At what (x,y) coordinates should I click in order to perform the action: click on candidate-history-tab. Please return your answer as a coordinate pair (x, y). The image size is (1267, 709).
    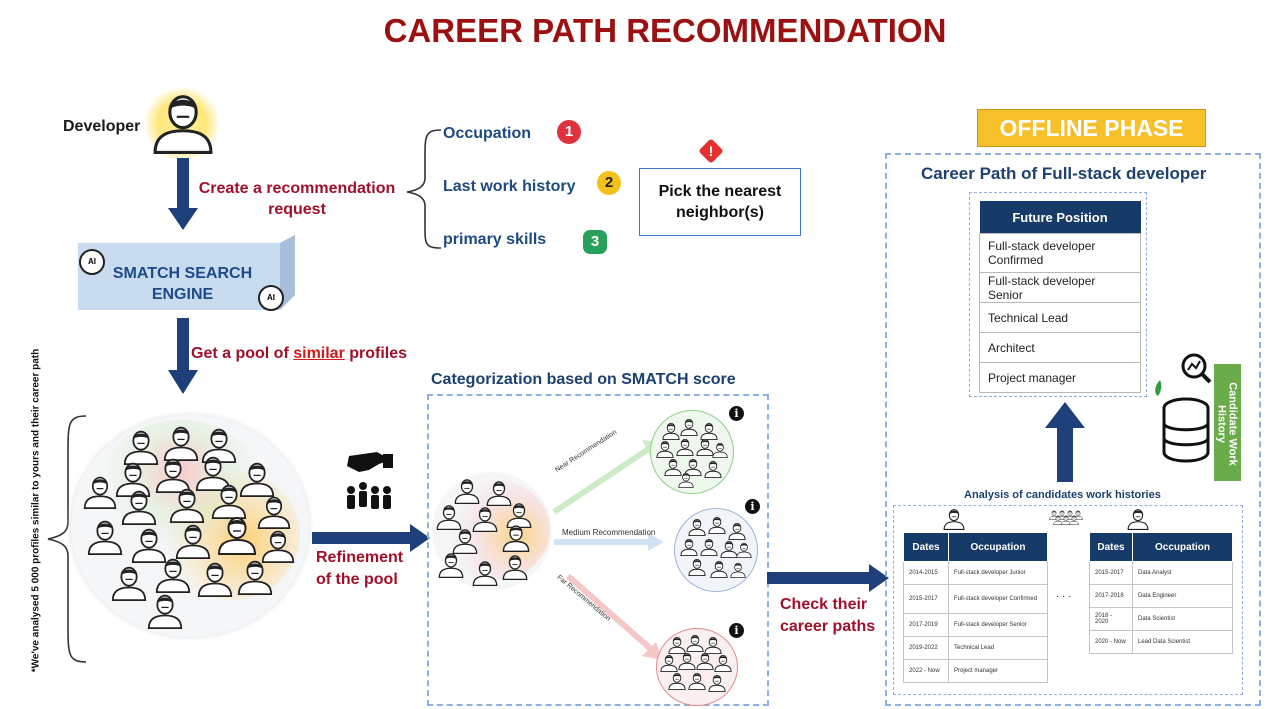
    Looking at the image, I should click on (1227, 422).